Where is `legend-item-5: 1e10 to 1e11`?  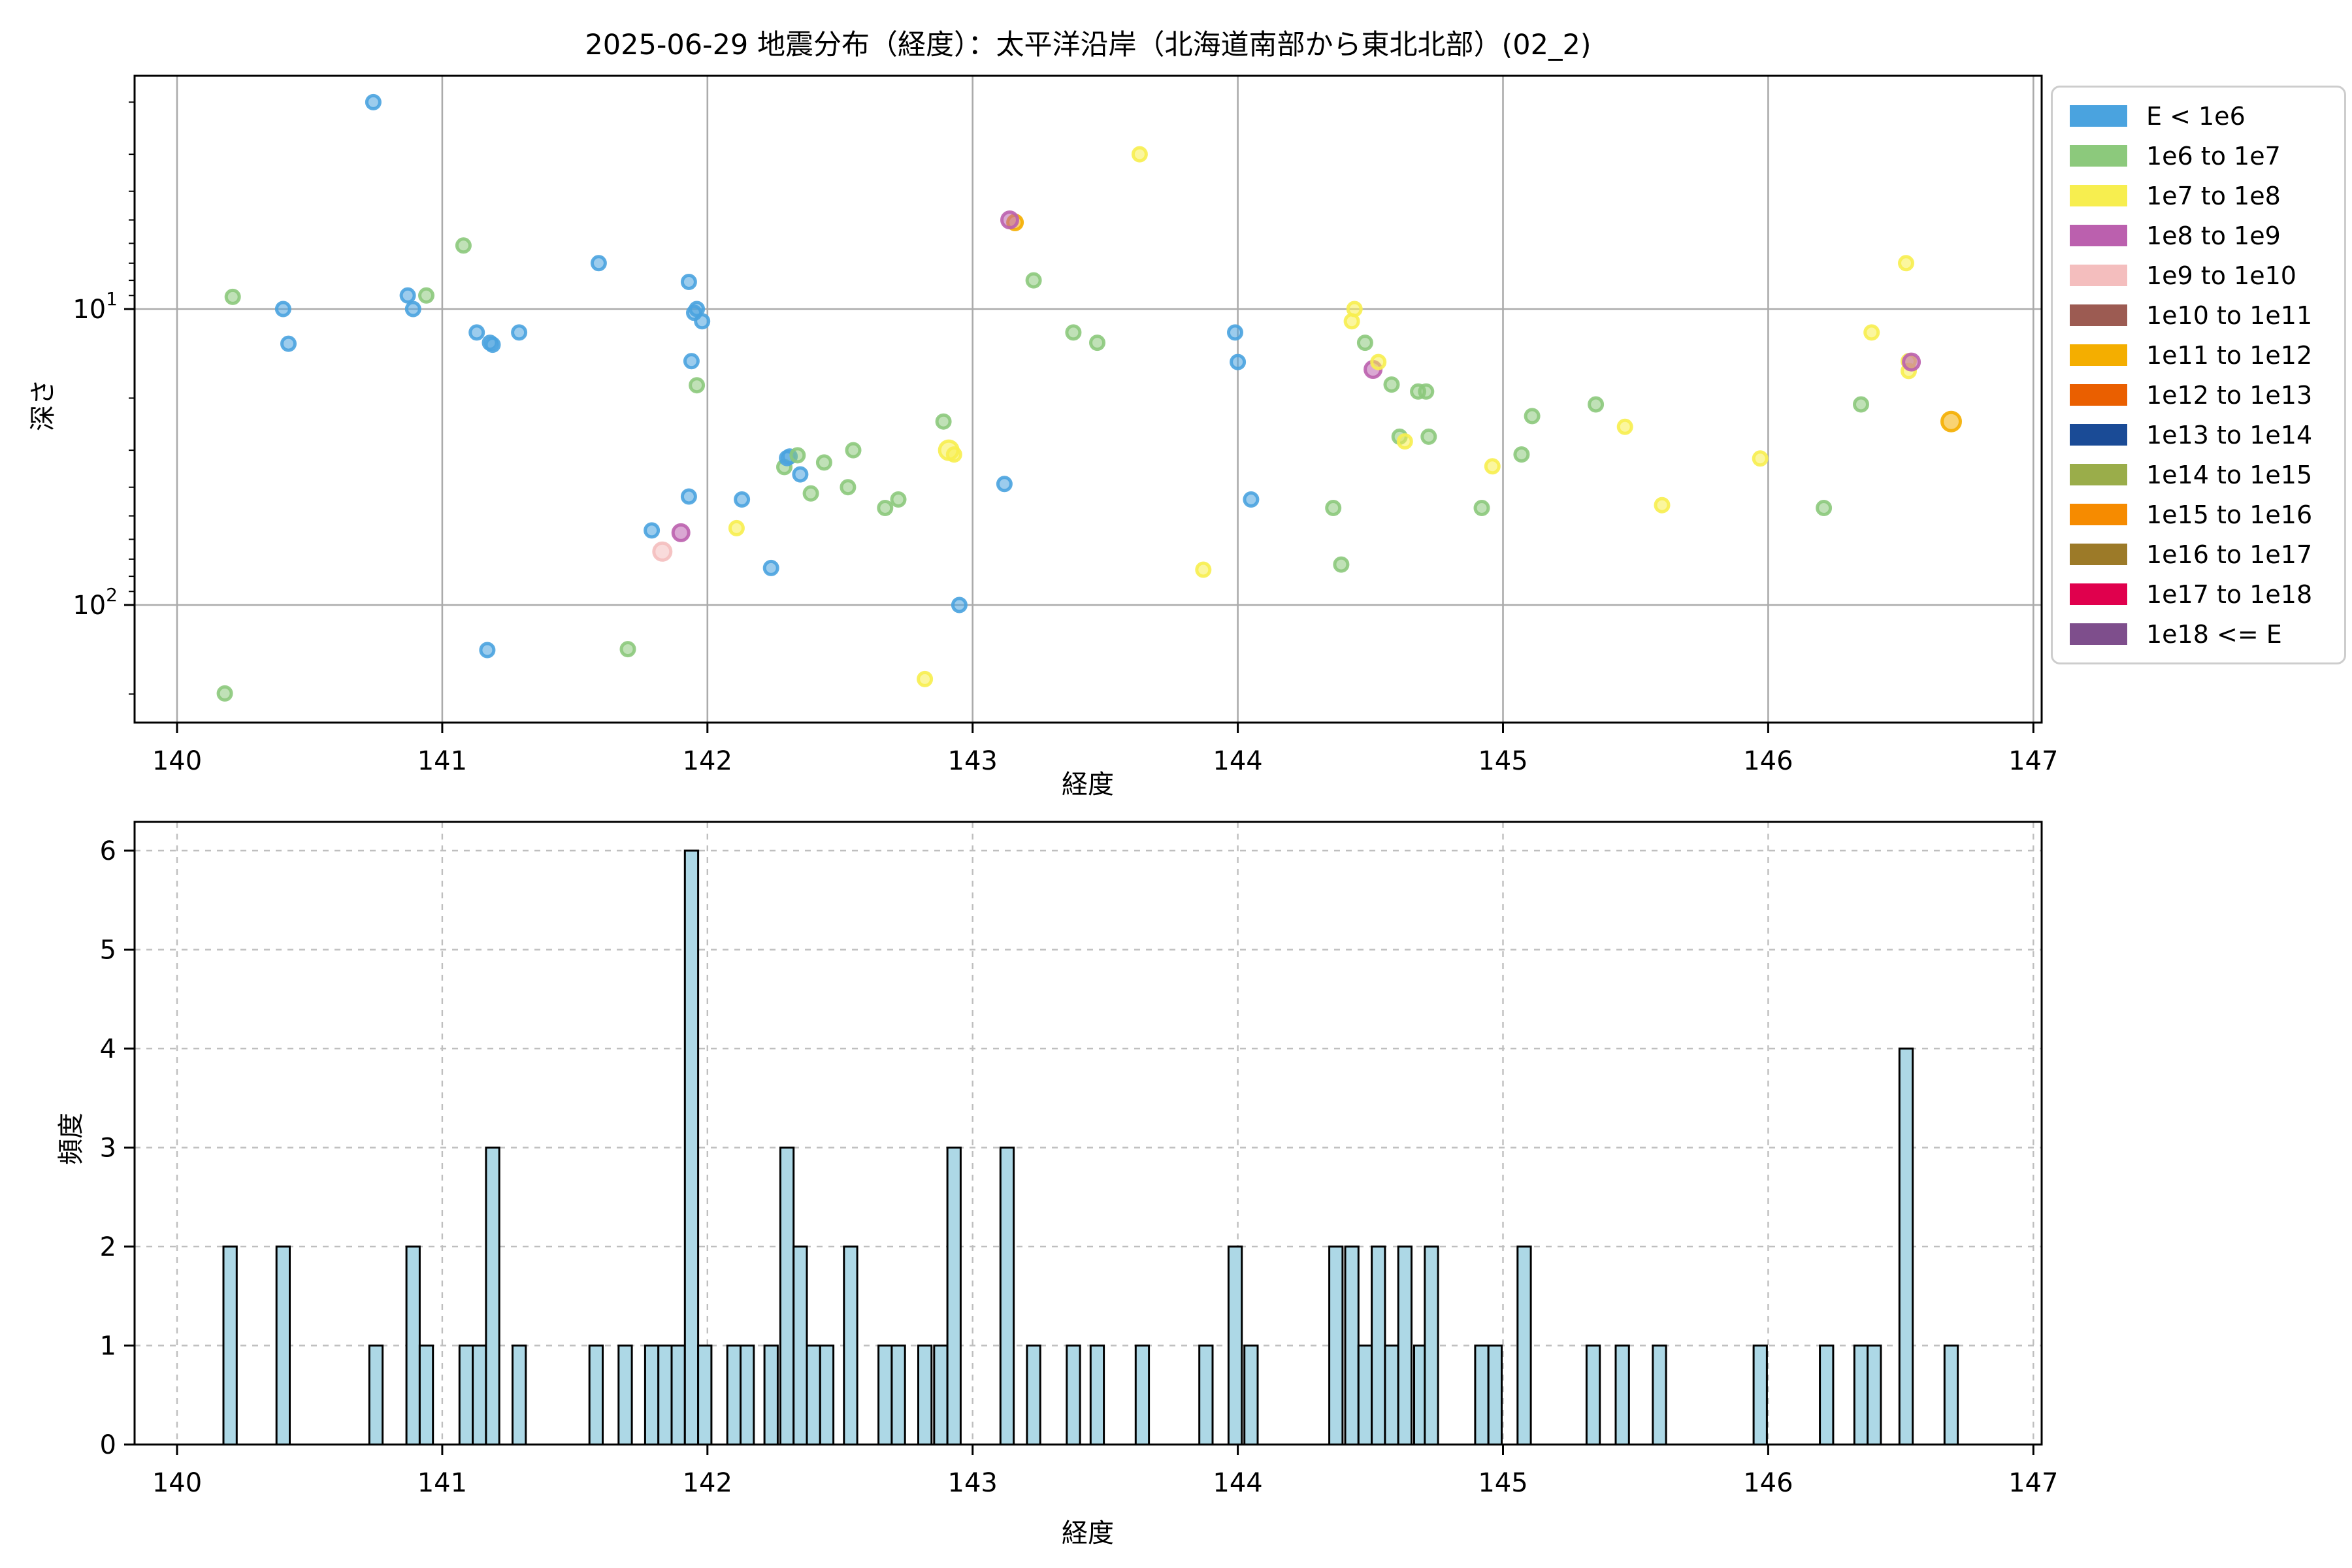 legend-item-5: 1e10 to 1e11 is located at coordinates (2198, 315).